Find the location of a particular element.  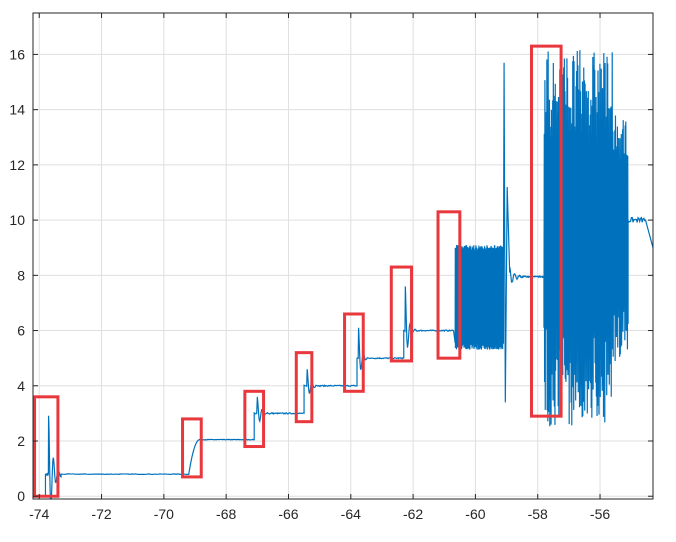

x-tick-label: -70 is located at coordinates (164, 514).